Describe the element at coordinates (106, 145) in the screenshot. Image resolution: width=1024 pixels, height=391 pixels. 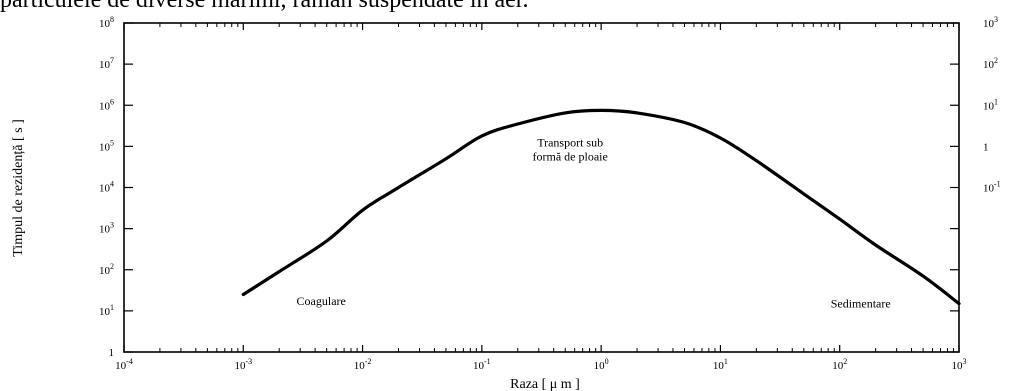
I see `y-tick-label: 10⁵` at that location.